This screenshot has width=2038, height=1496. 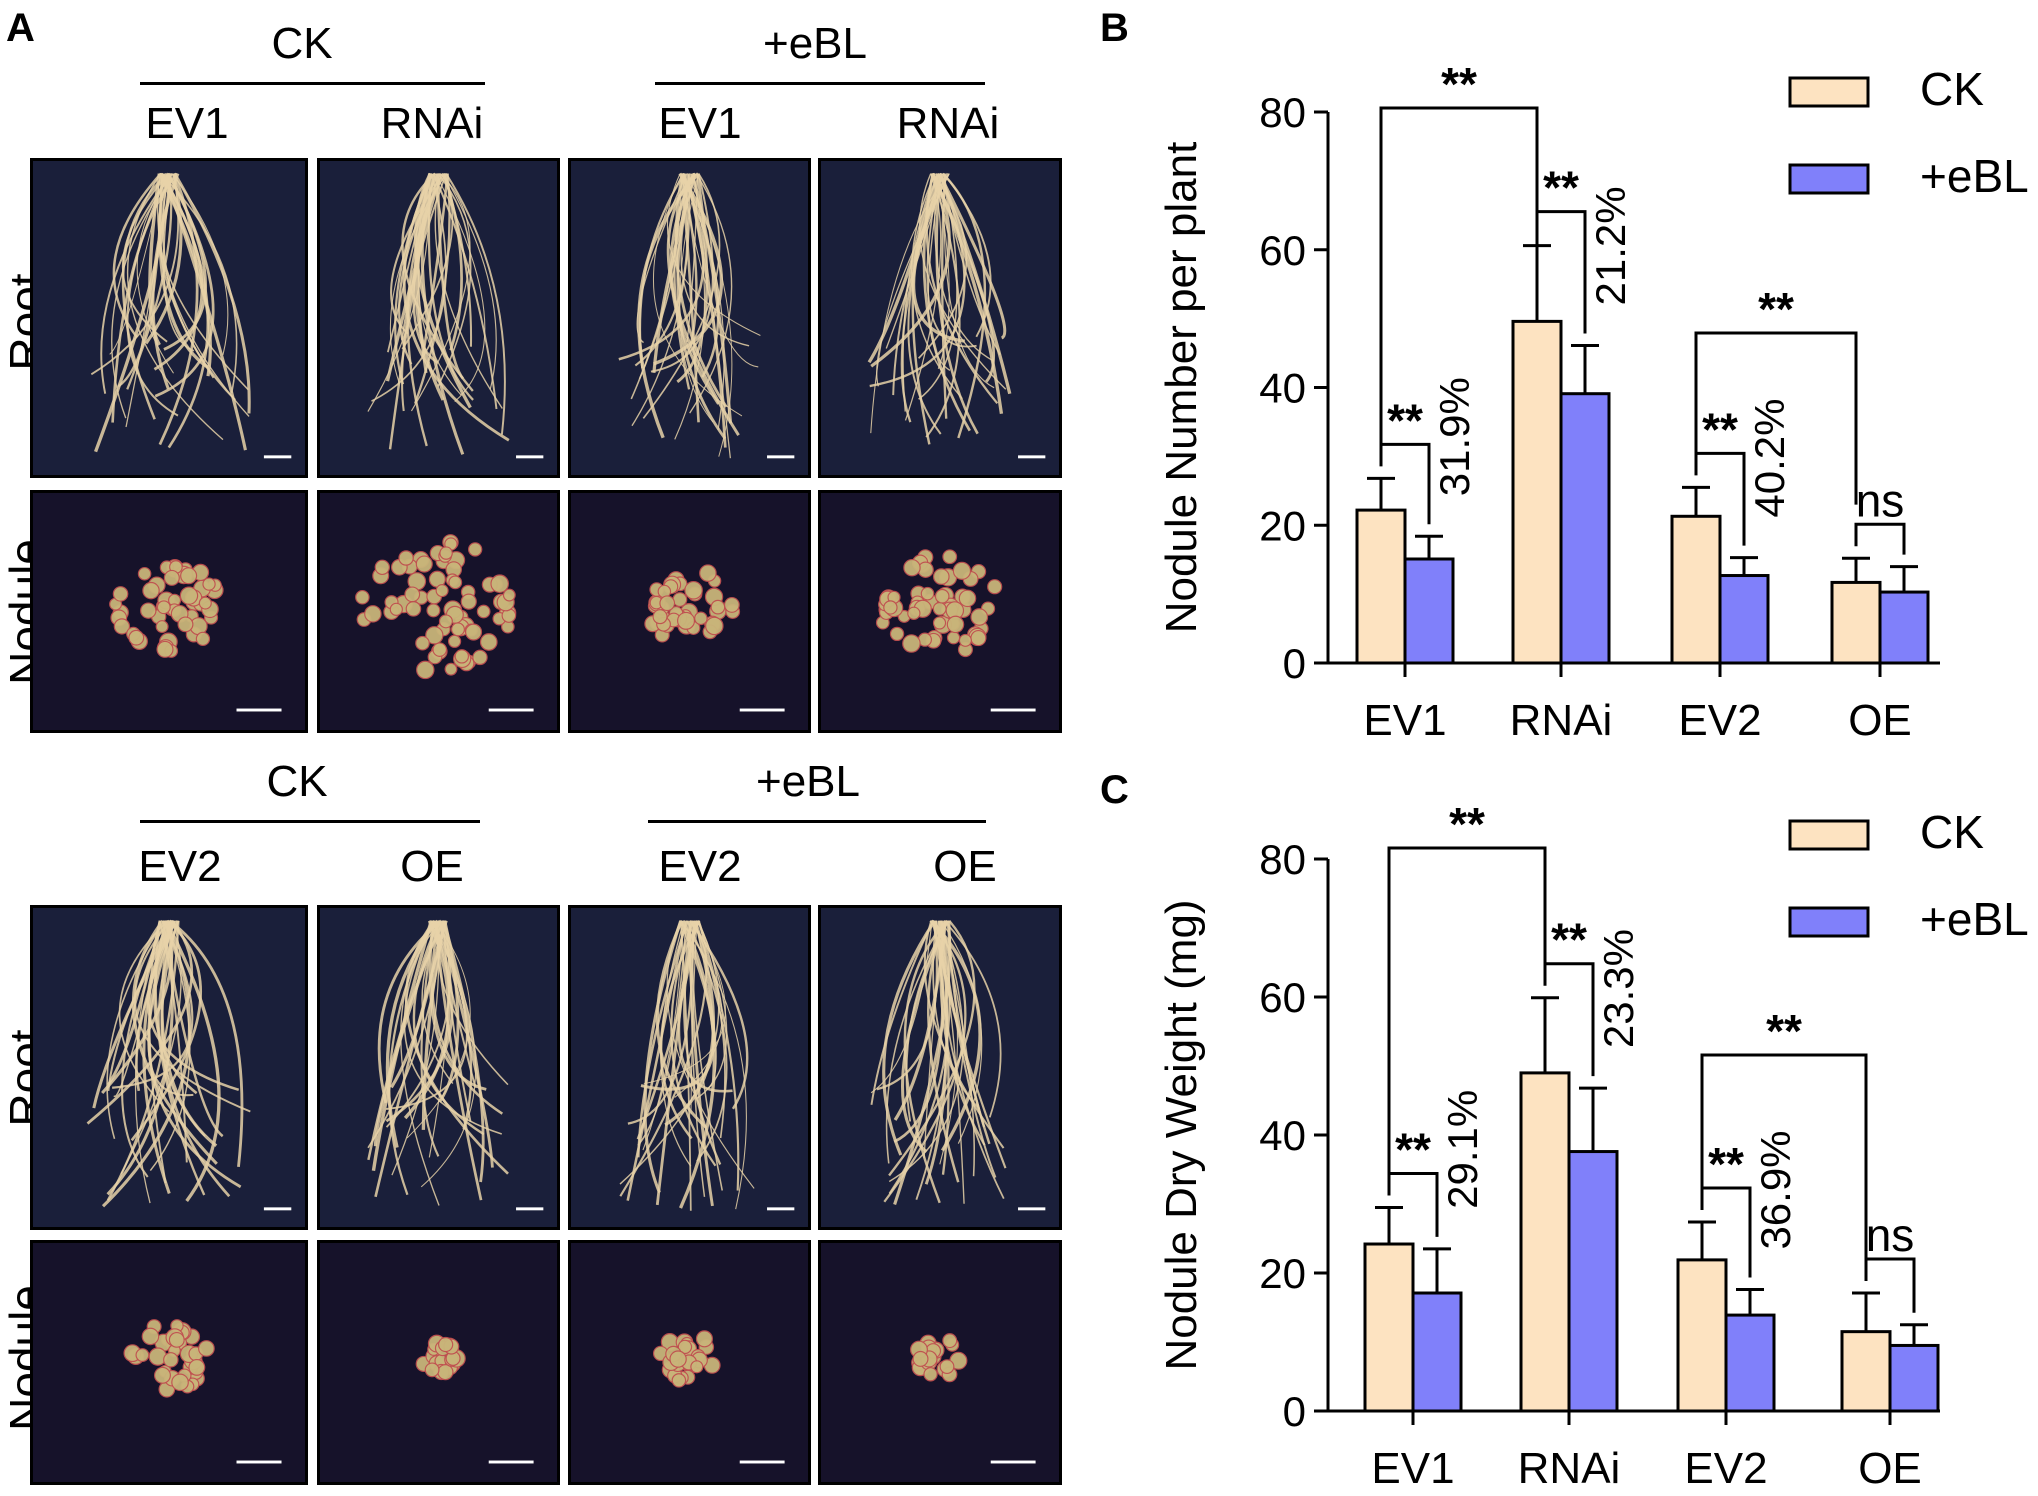 I want to click on bar-ebl, so click(x=1904, y=627).